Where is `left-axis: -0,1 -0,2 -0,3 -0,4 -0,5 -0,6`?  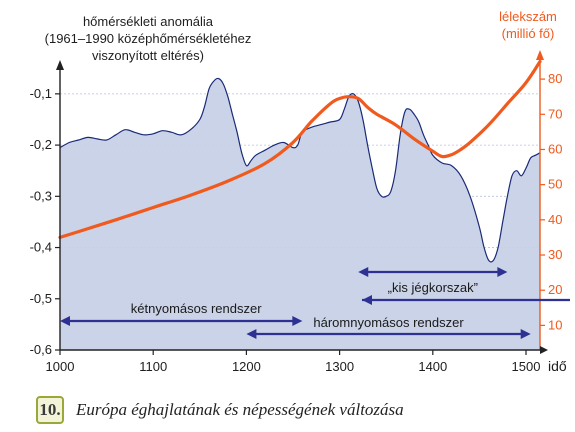 left-axis: -0,1 -0,2 -0,3 -0,4 -0,5 -0,6 is located at coordinates (47, 208).